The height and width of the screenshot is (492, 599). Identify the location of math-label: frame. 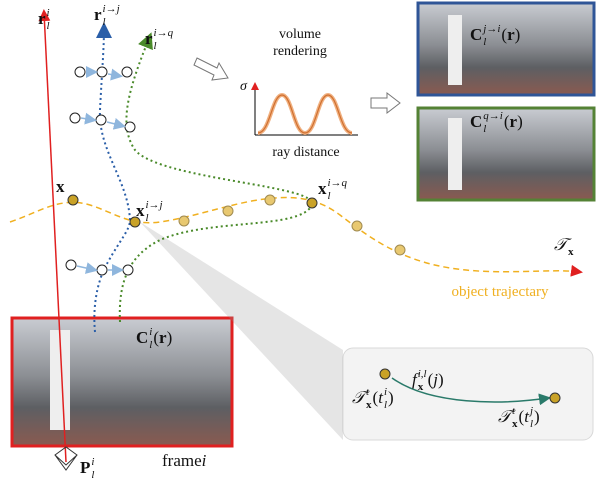
(182, 460).